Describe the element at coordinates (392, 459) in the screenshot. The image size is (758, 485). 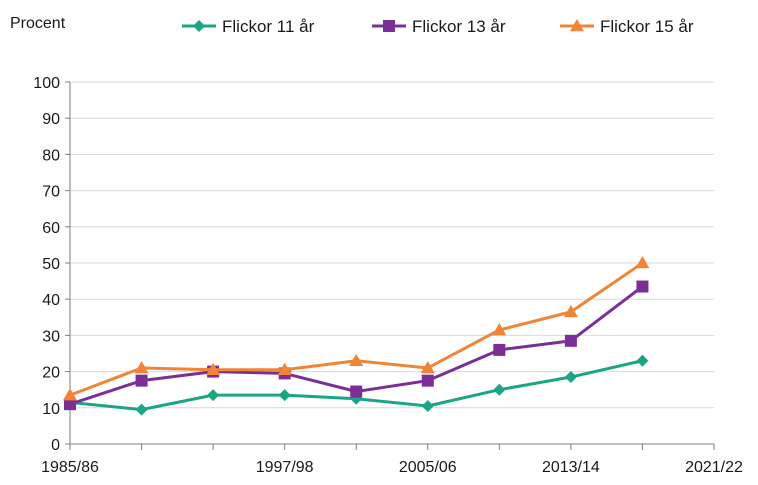
I see `x-axis: 1985/86 1997/98 2005/06 2013/14 2021/22` at that location.